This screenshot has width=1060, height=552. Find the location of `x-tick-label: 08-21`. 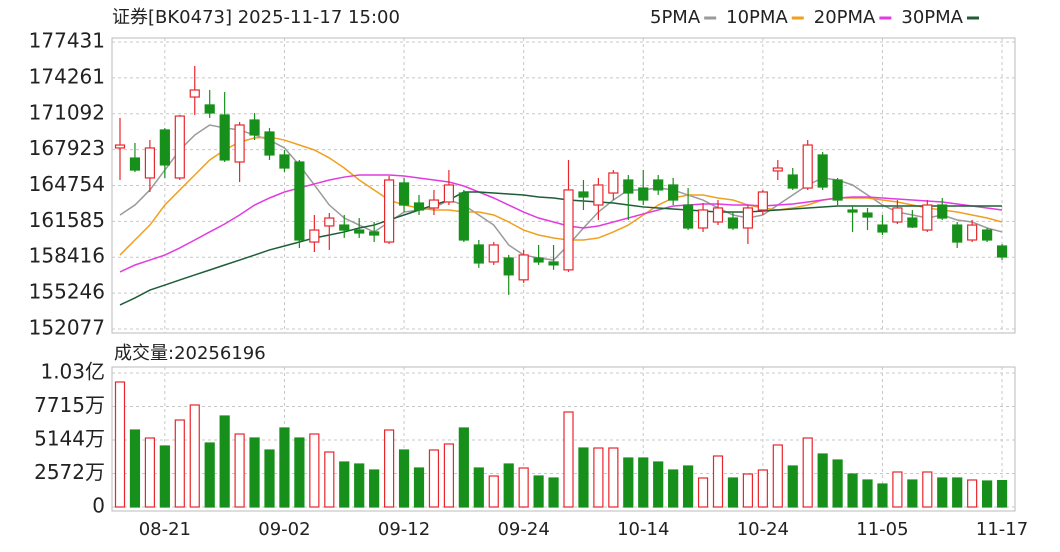

x-tick-label: 08-21 is located at coordinates (165, 529).